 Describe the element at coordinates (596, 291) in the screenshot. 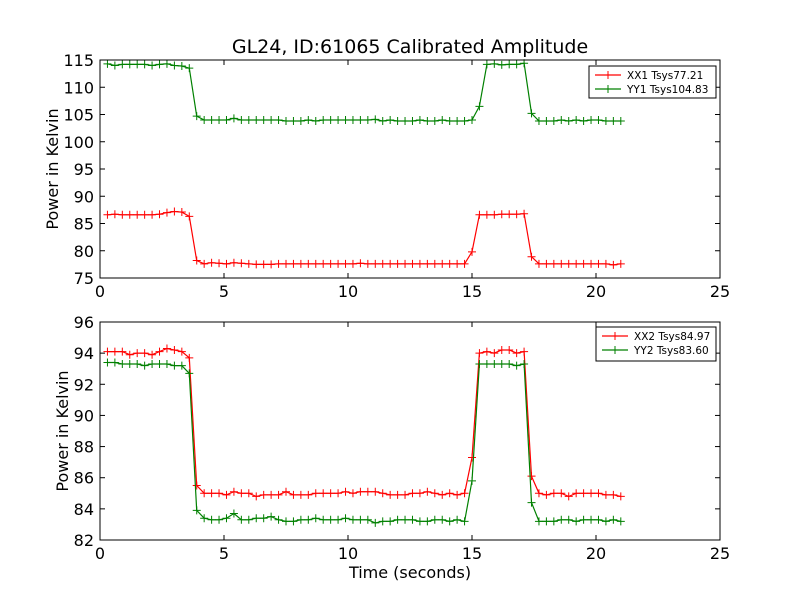

I see `x-tick-label: 20` at that location.